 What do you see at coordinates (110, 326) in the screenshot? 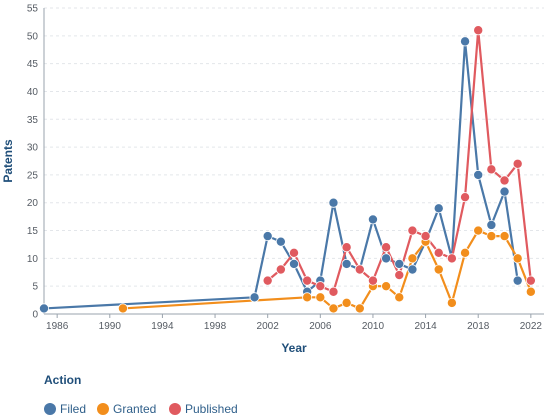
I see `x-tick-label: 1990` at bounding box center [110, 326].